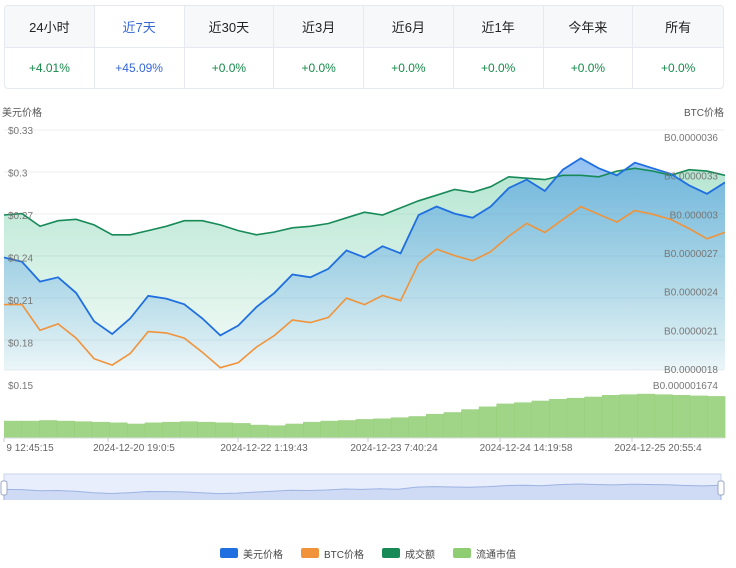 This screenshot has height=568, width=736. What do you see at coordinates (20, 216) in the screenshot?
I see `y-tick-left: $0.27` at bounding box center [20, 216].